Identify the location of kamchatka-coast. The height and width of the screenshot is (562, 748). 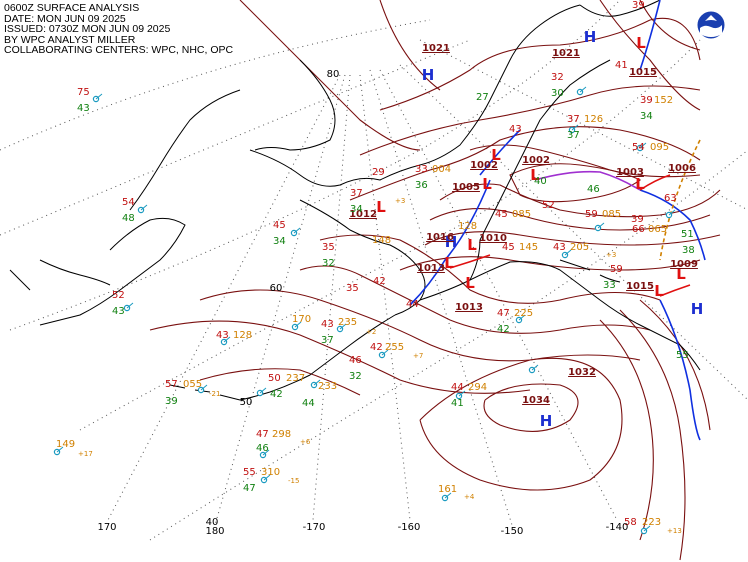
(112, 271).